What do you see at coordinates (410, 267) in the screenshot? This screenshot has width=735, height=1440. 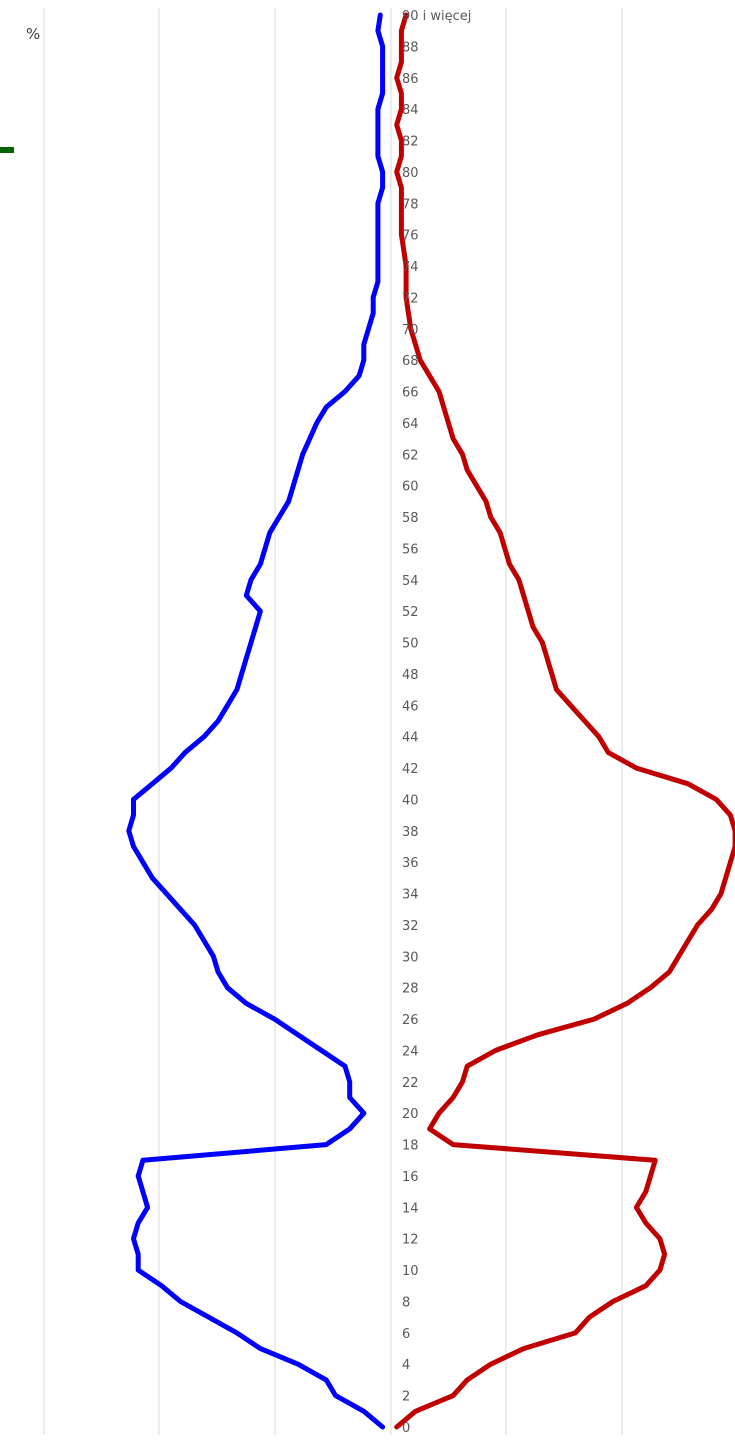 I see `tick-label-74: 74` at bounding box center [410, 267].